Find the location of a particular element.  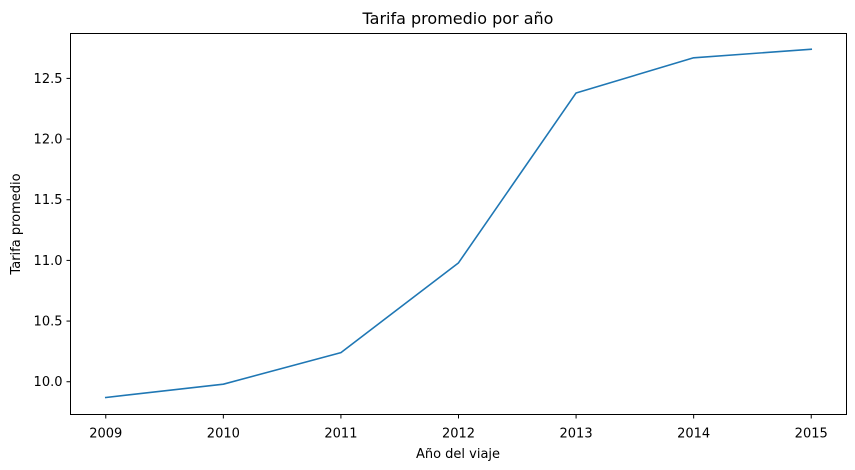

y-tick-label: 12.5 is located at coordinates (48, 79).